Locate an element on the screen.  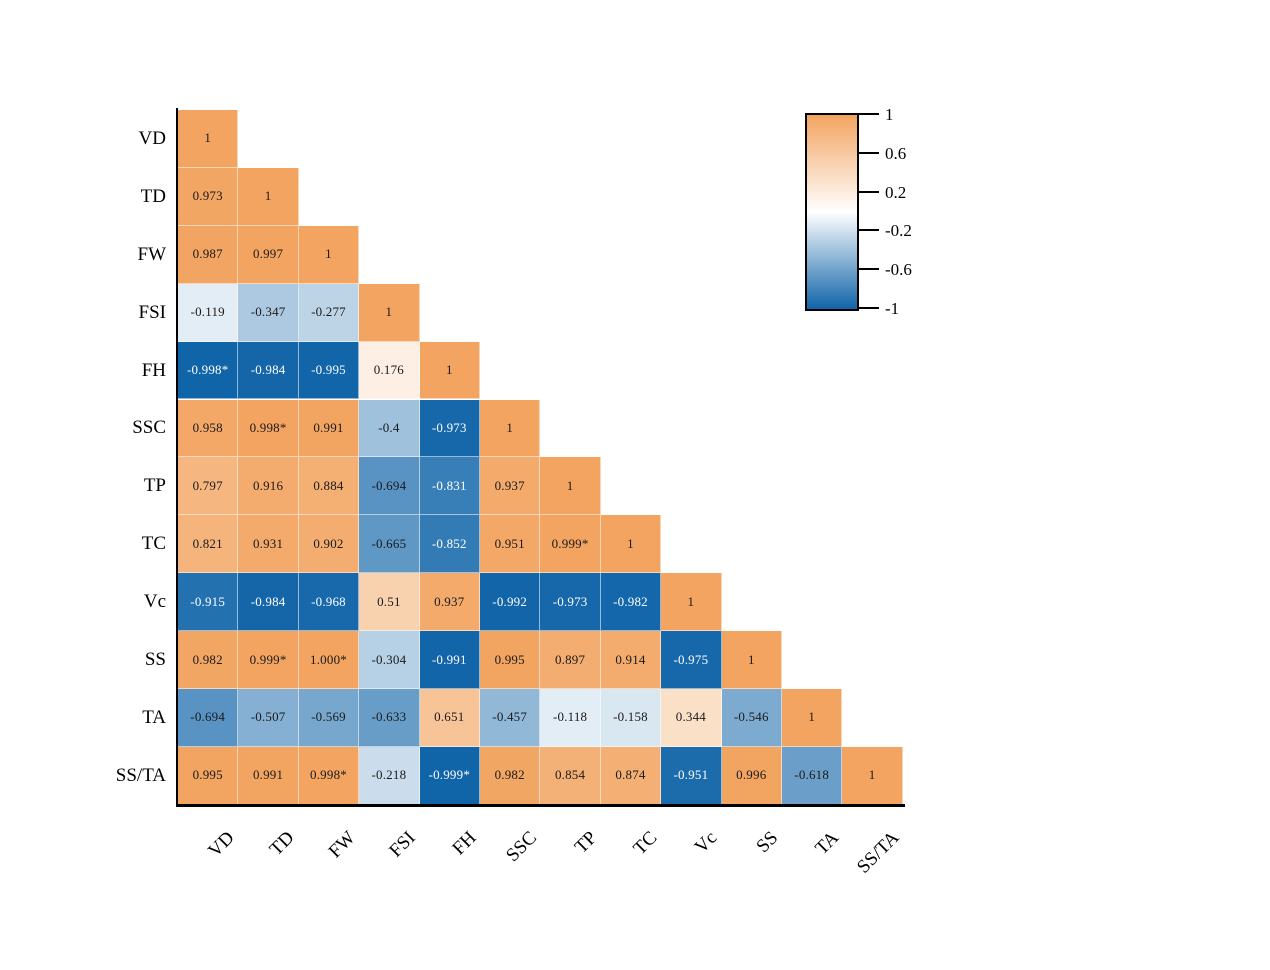
cell-value: -0.507 is located at coordinates (268, 717).